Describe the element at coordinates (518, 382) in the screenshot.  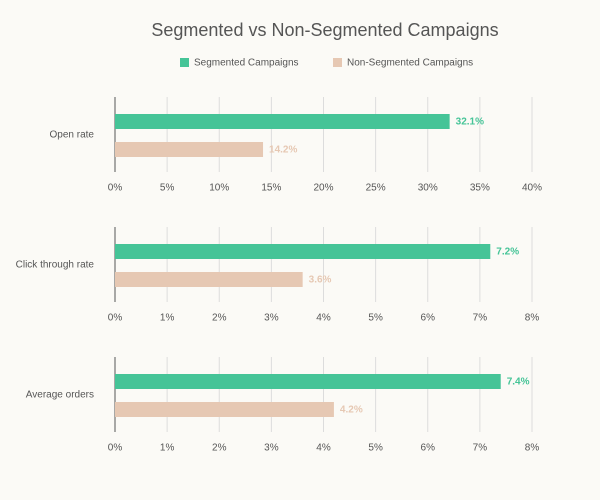
I see `value-label: 7.4%` at that location.